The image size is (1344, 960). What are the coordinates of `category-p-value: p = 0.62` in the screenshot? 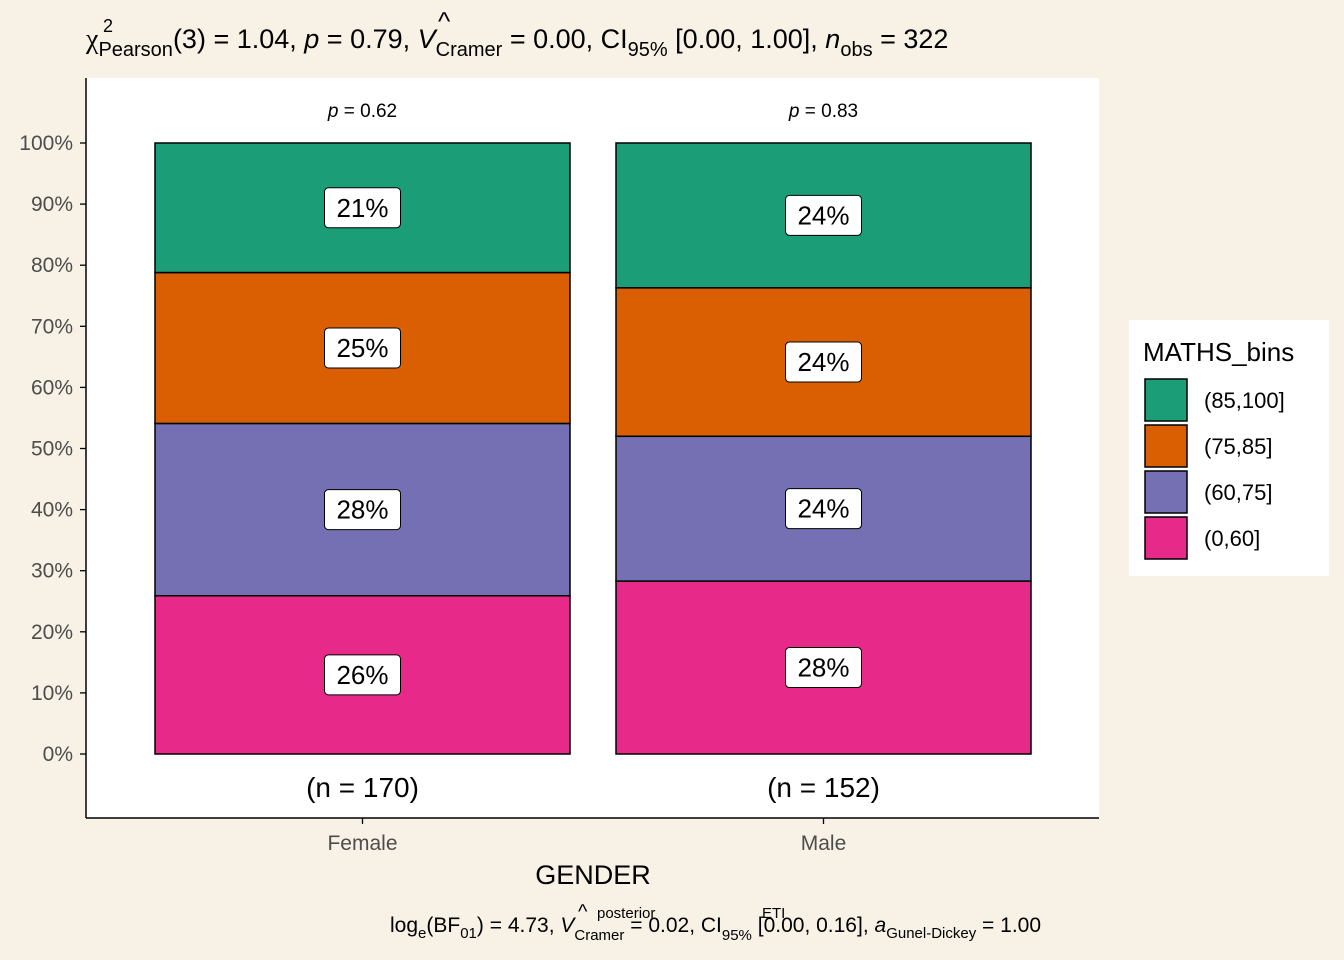 It's located at (362, 111).